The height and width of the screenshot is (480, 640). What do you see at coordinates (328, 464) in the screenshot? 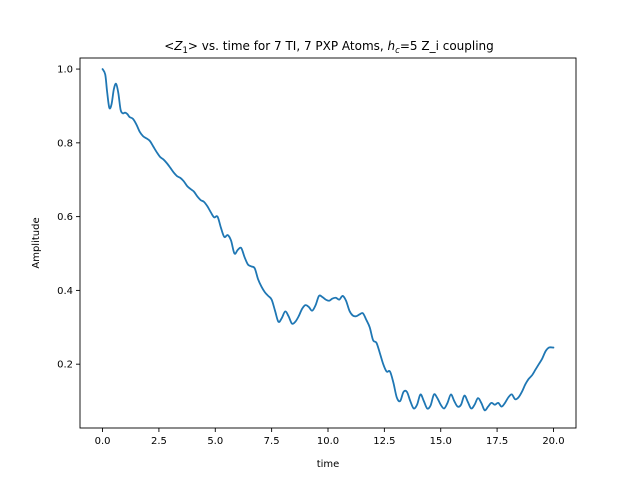
I see `x-axis-label: time` at bounding box center [328, 464].